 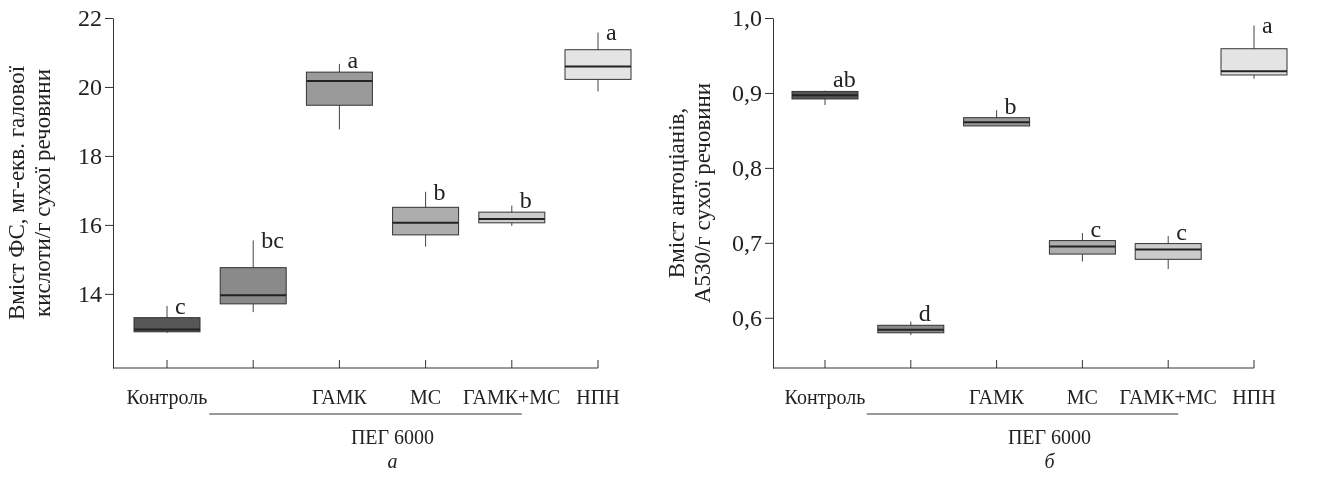 What do you see at coordinates (747, 317) in the screenshot?
I see `y-tick-label: 0,6` at bounding box center [747, 317].